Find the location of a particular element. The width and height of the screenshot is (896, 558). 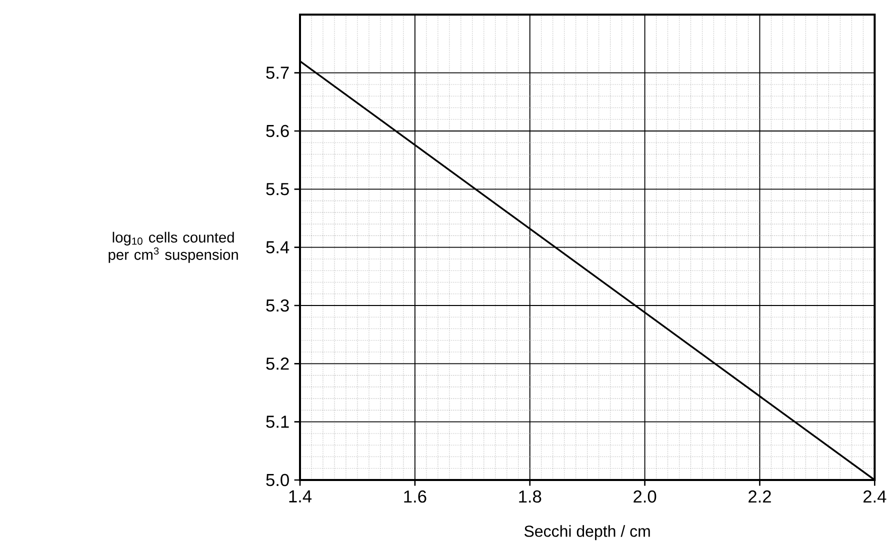

y-tick-label: 5.5 is located at coordinates (277, 189).